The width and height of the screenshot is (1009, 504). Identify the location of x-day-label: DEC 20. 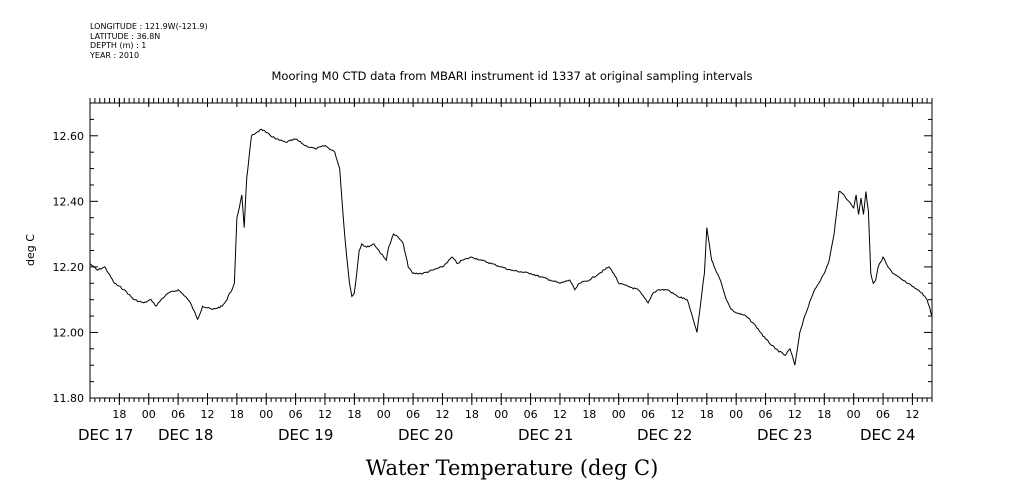
(425, 435).